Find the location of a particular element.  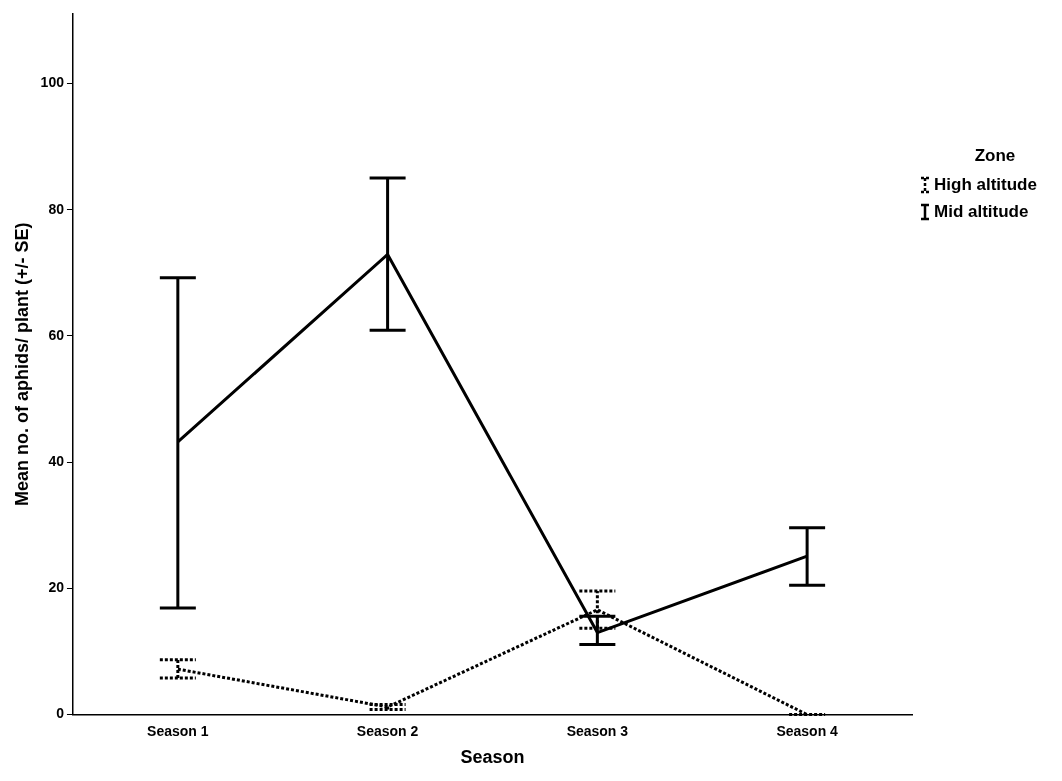

x-tick-label: Season 2 is located at coordinates (387, 730).